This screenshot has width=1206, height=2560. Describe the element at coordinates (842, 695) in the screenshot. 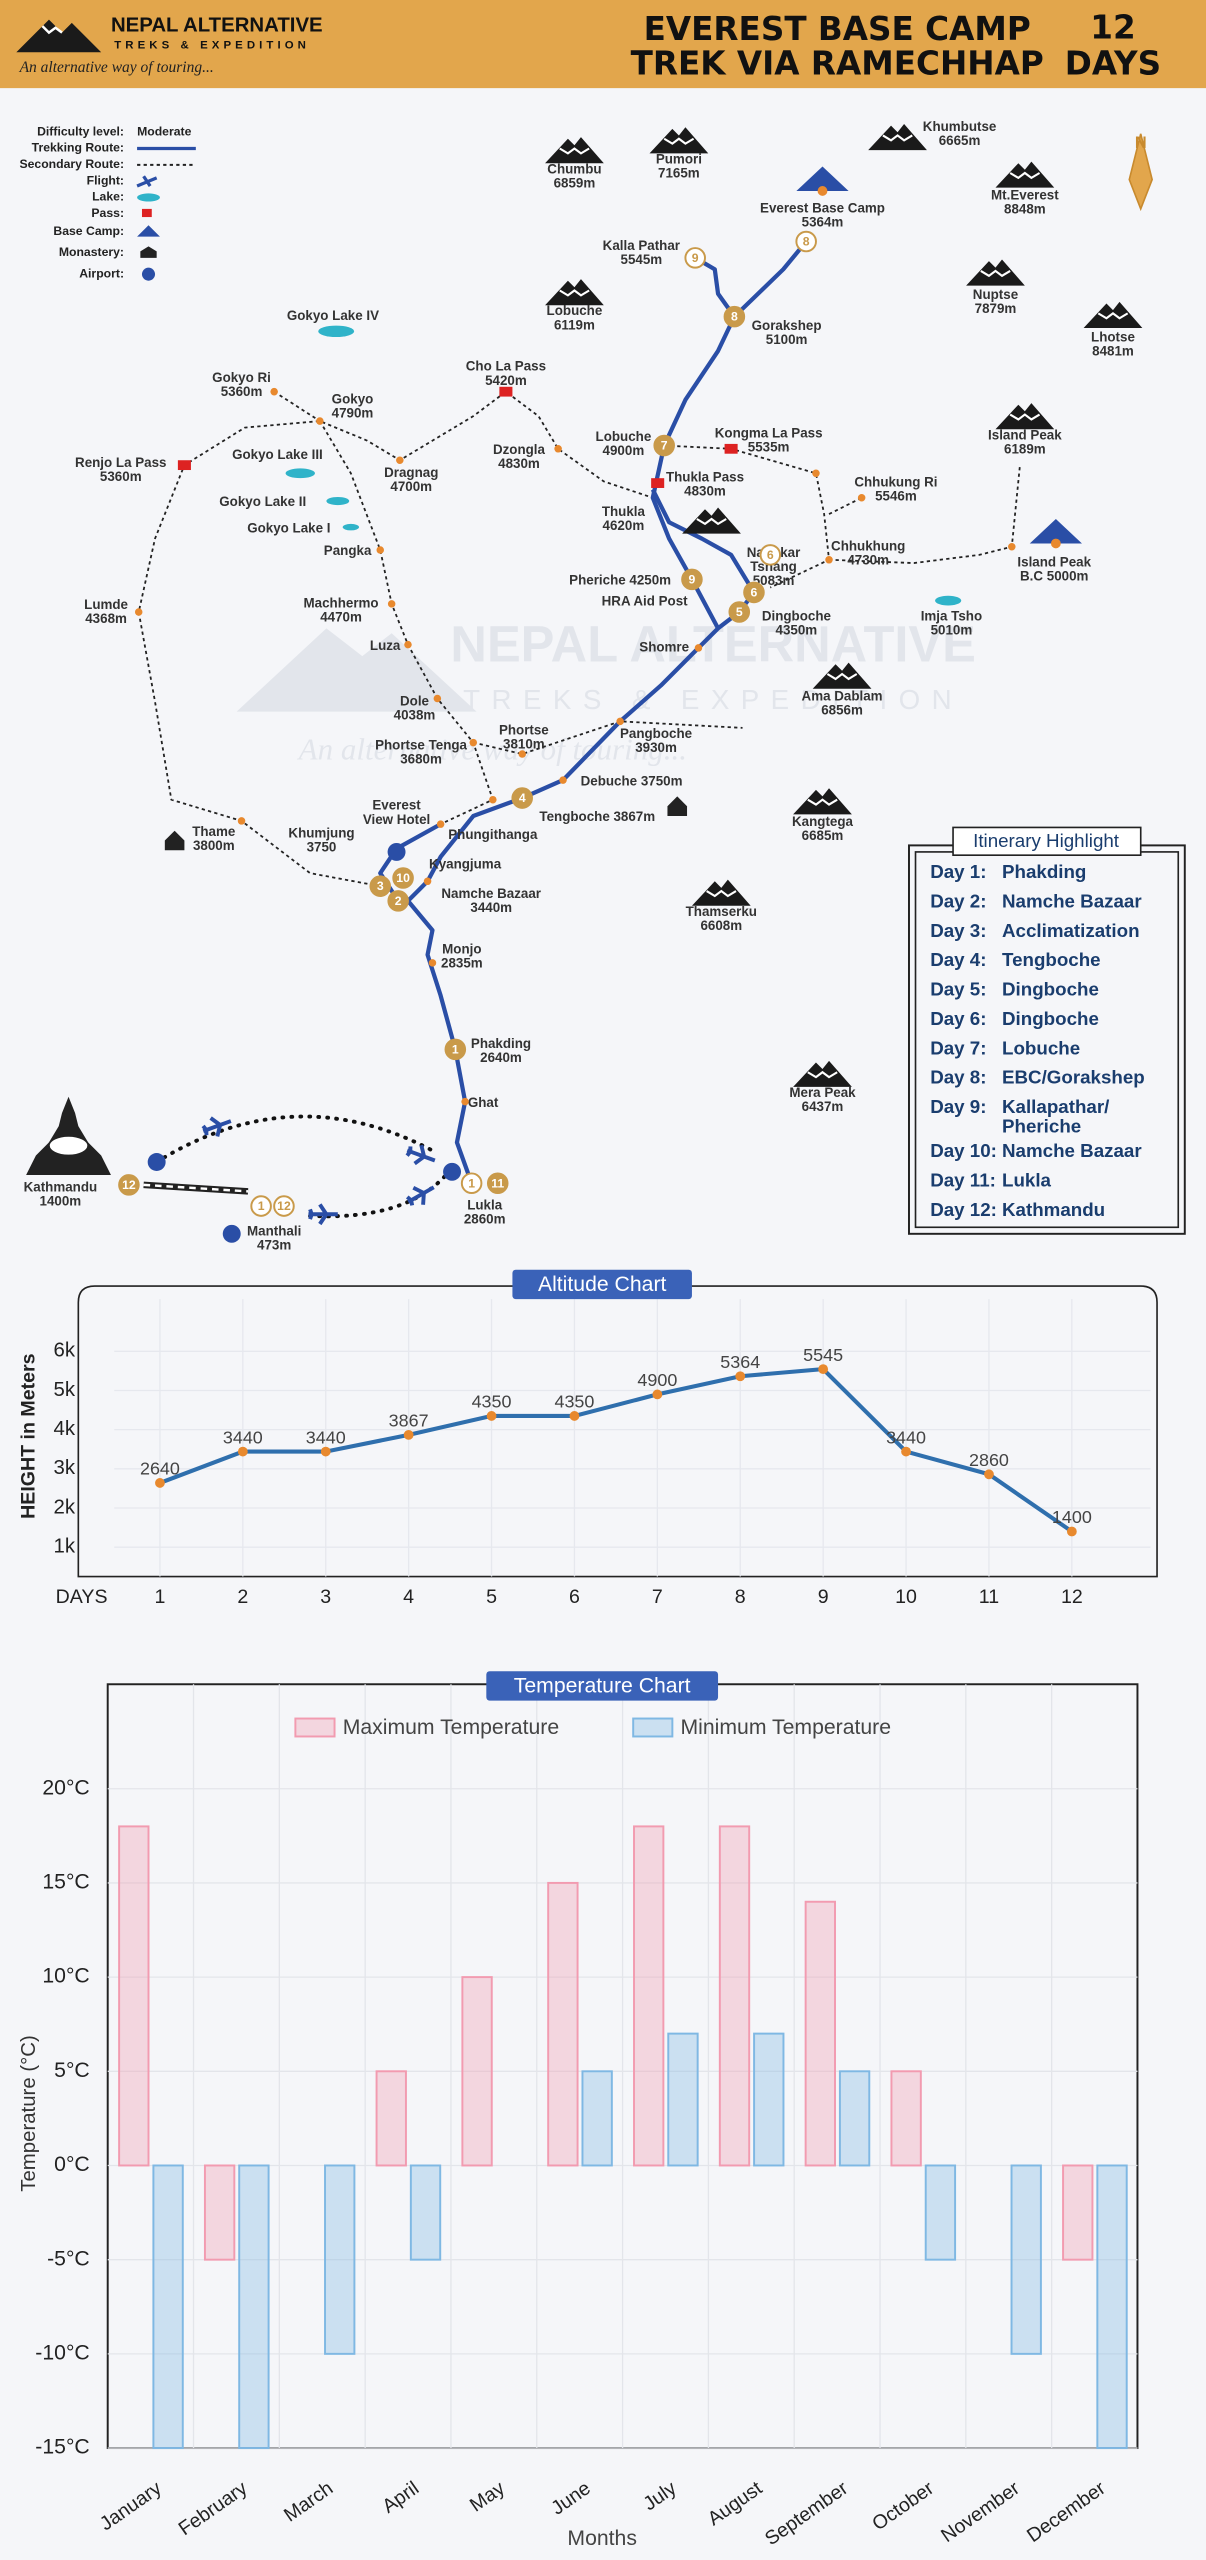

I see `mountain-label: Ama Dablam` at that location.